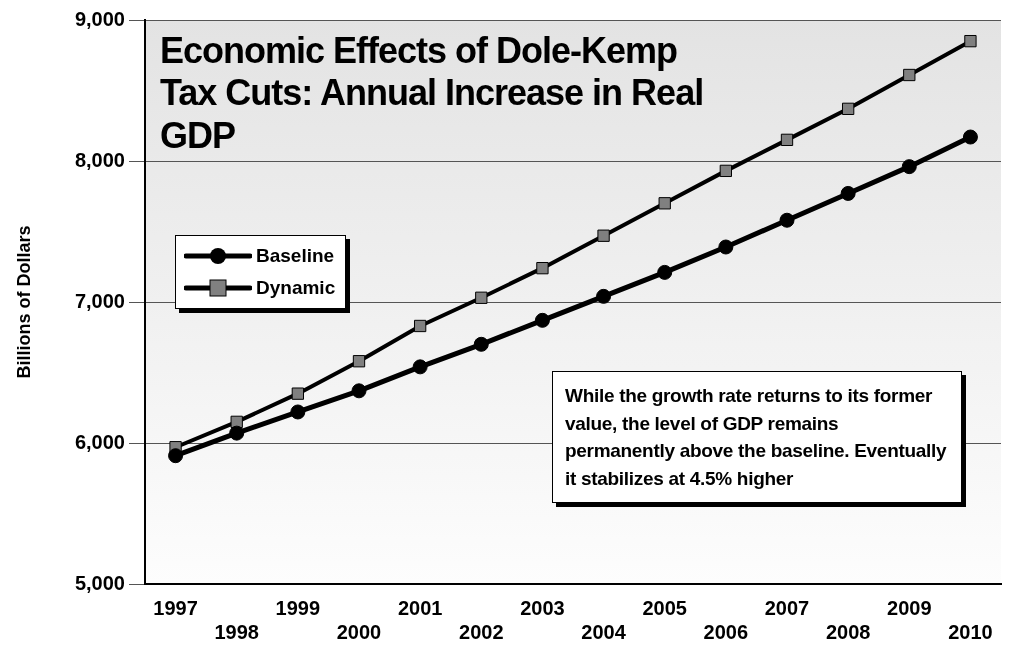 The image size is (1023, 648). Describe the element at coordinates (99, 159) in the screenshot. I see `y-tick-label: 8,000` at that location.